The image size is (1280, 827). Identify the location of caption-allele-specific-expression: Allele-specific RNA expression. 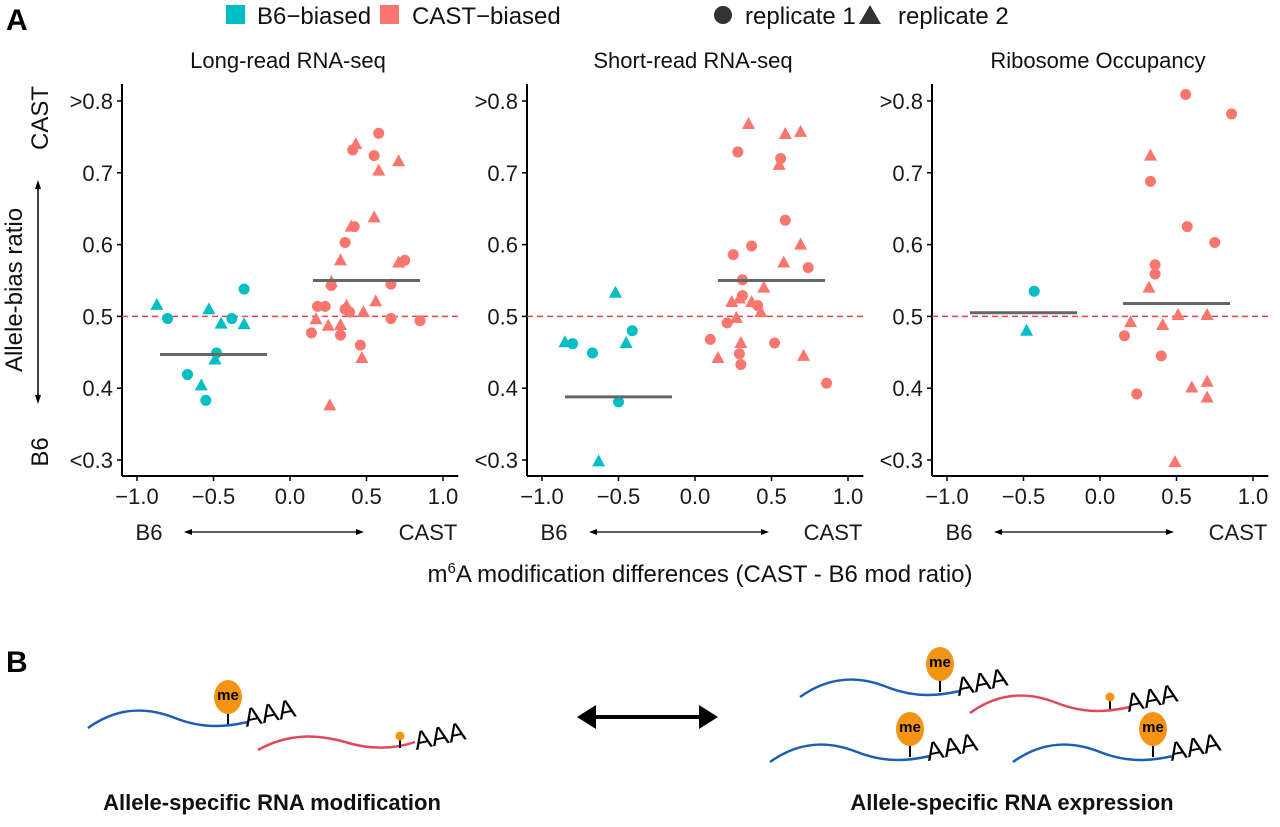
(1011, 802).